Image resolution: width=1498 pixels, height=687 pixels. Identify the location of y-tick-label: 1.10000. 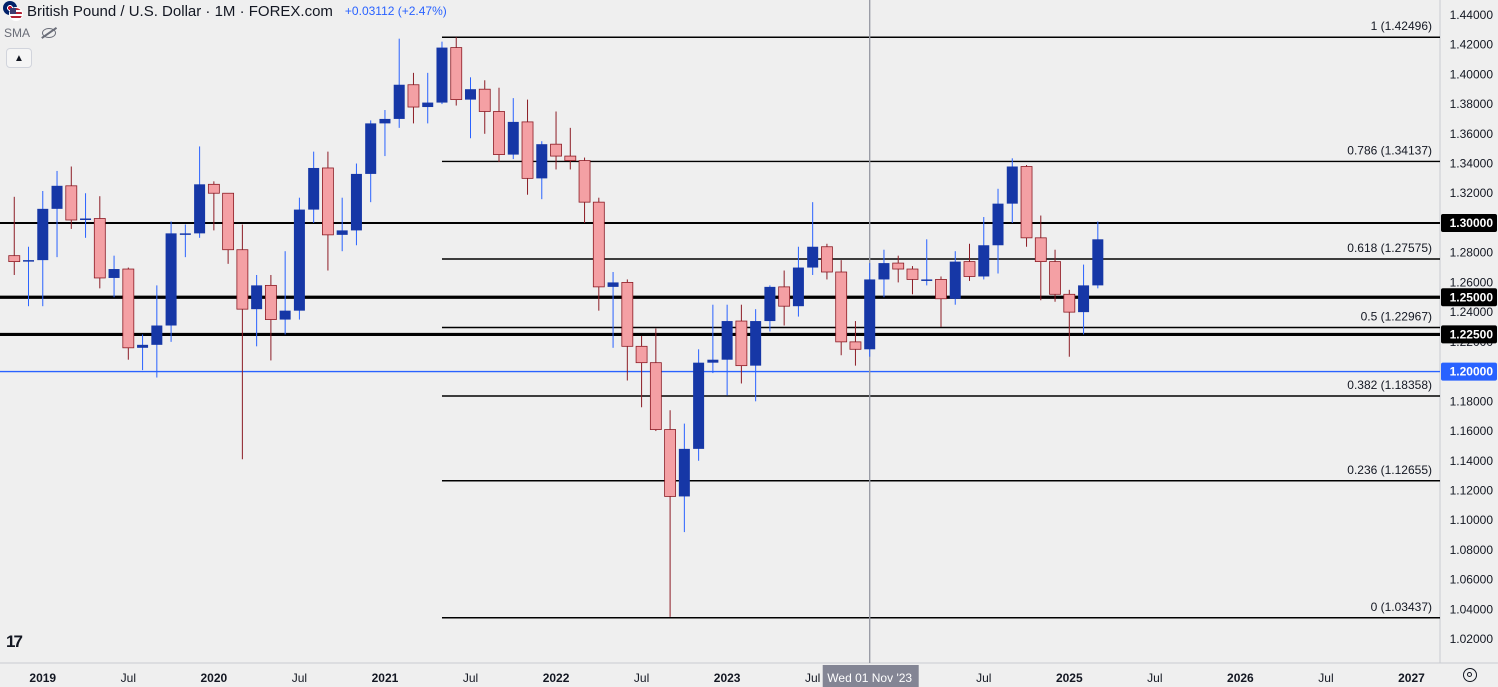
(1472, 520).